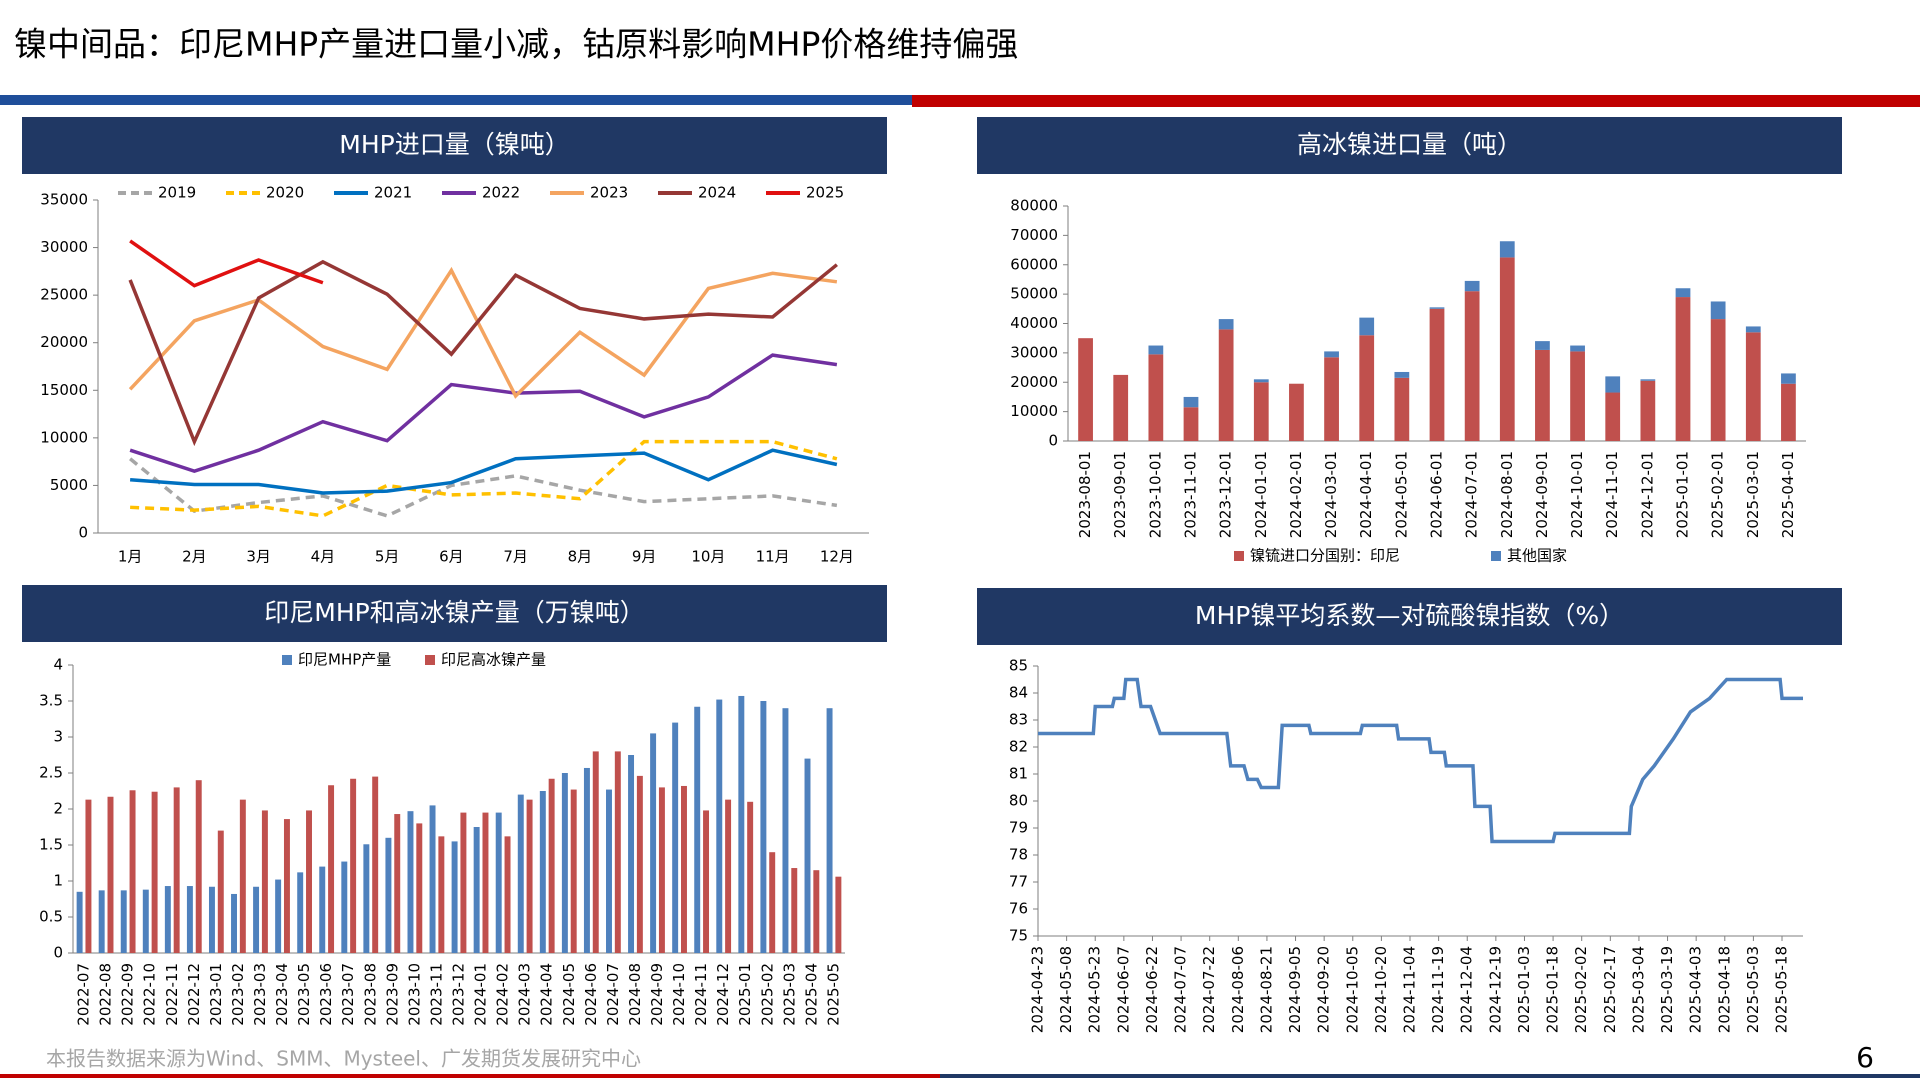 The image size is (1920, 1084). What do you see at coordinates (1331, 494) in the screenshot?
I see `x-tick-label: 2024-03-01` at bounding box center [1331, 494].